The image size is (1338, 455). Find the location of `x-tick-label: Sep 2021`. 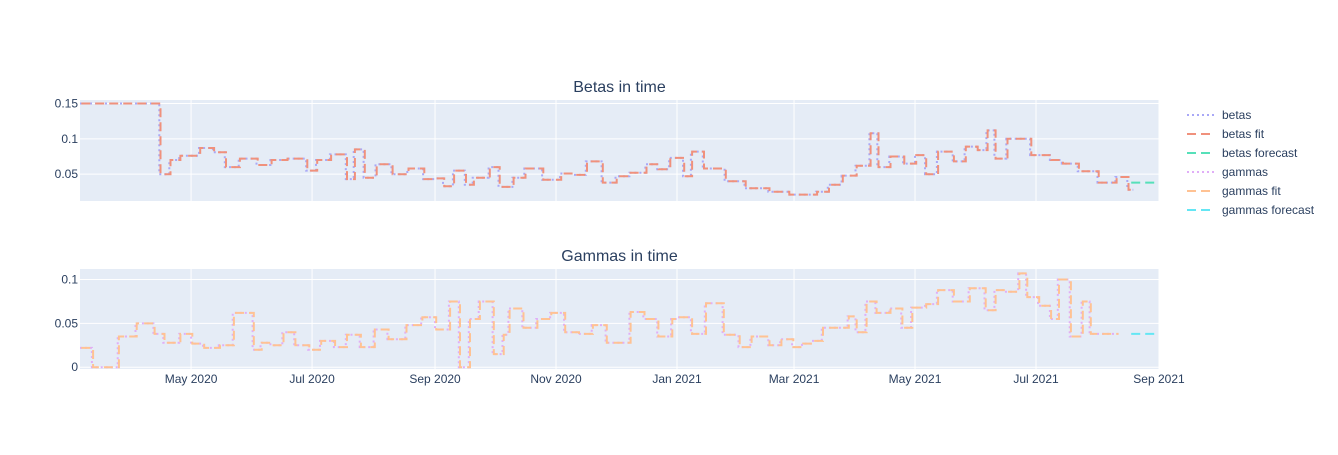

x-tick-label: Sep 2021 is located at coordinates (1159, 379).